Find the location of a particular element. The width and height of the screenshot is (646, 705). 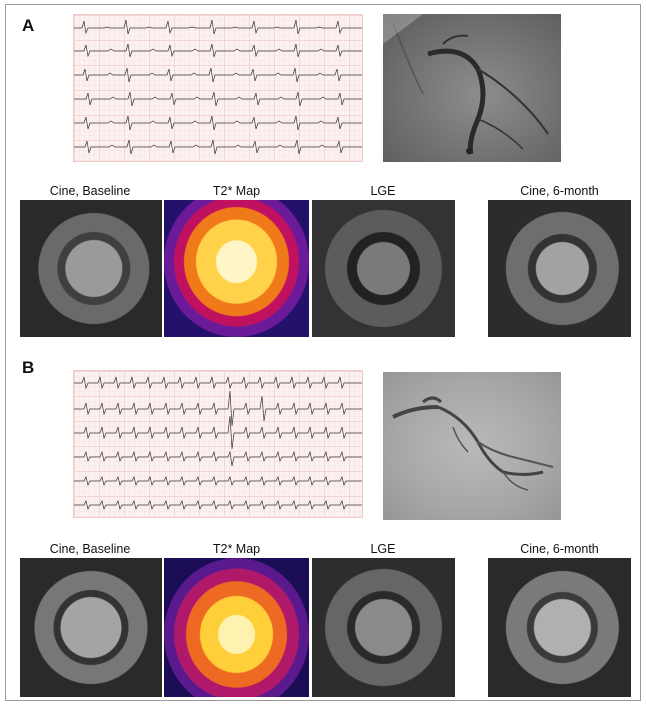

panel-a-t2star-map-label: T2* Map is located at coordinates (236, 191).